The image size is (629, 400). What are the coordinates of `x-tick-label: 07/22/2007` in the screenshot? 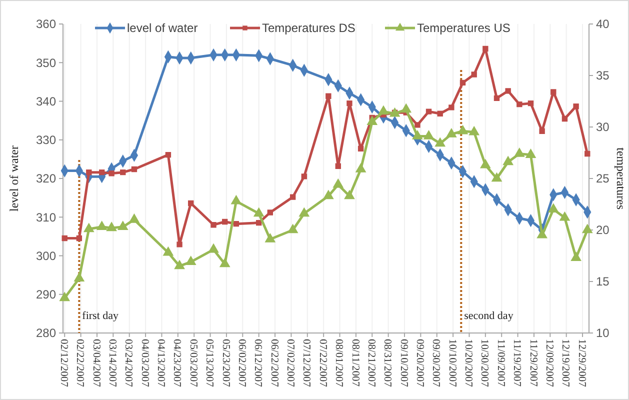 It's located at (322, 363).